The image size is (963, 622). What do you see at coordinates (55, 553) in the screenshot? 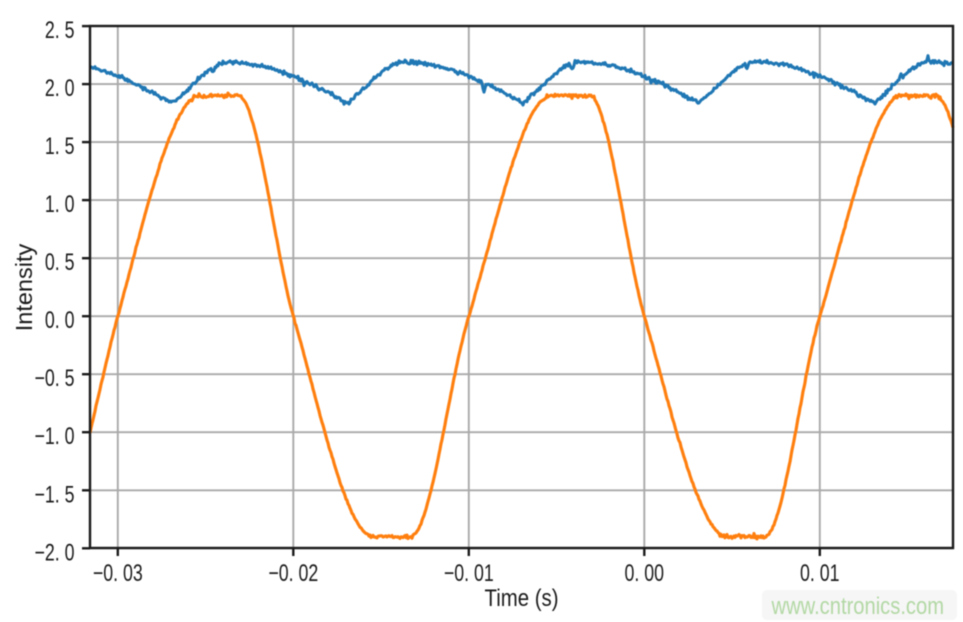
I see `svg-text: −2. 0` at bounding box center [55, 553].